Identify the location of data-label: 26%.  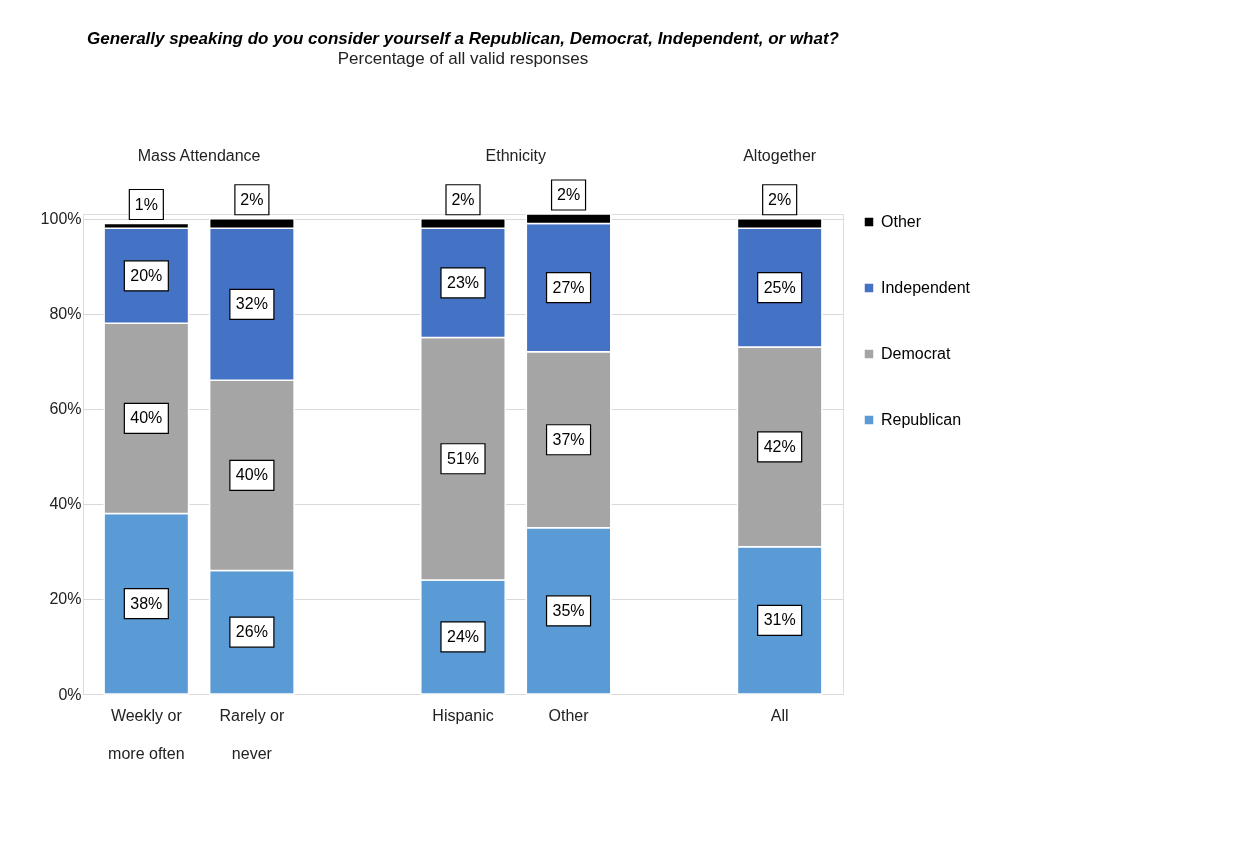
(251, 632).